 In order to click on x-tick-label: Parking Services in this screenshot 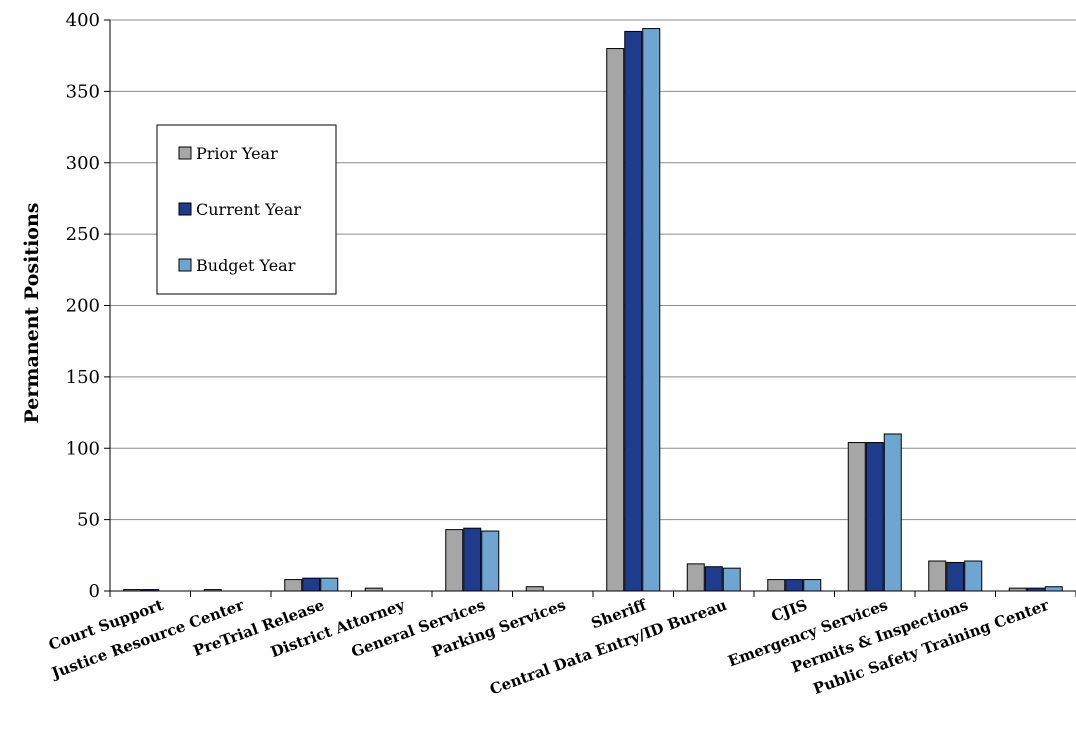, I will do `click(498, 628)`.